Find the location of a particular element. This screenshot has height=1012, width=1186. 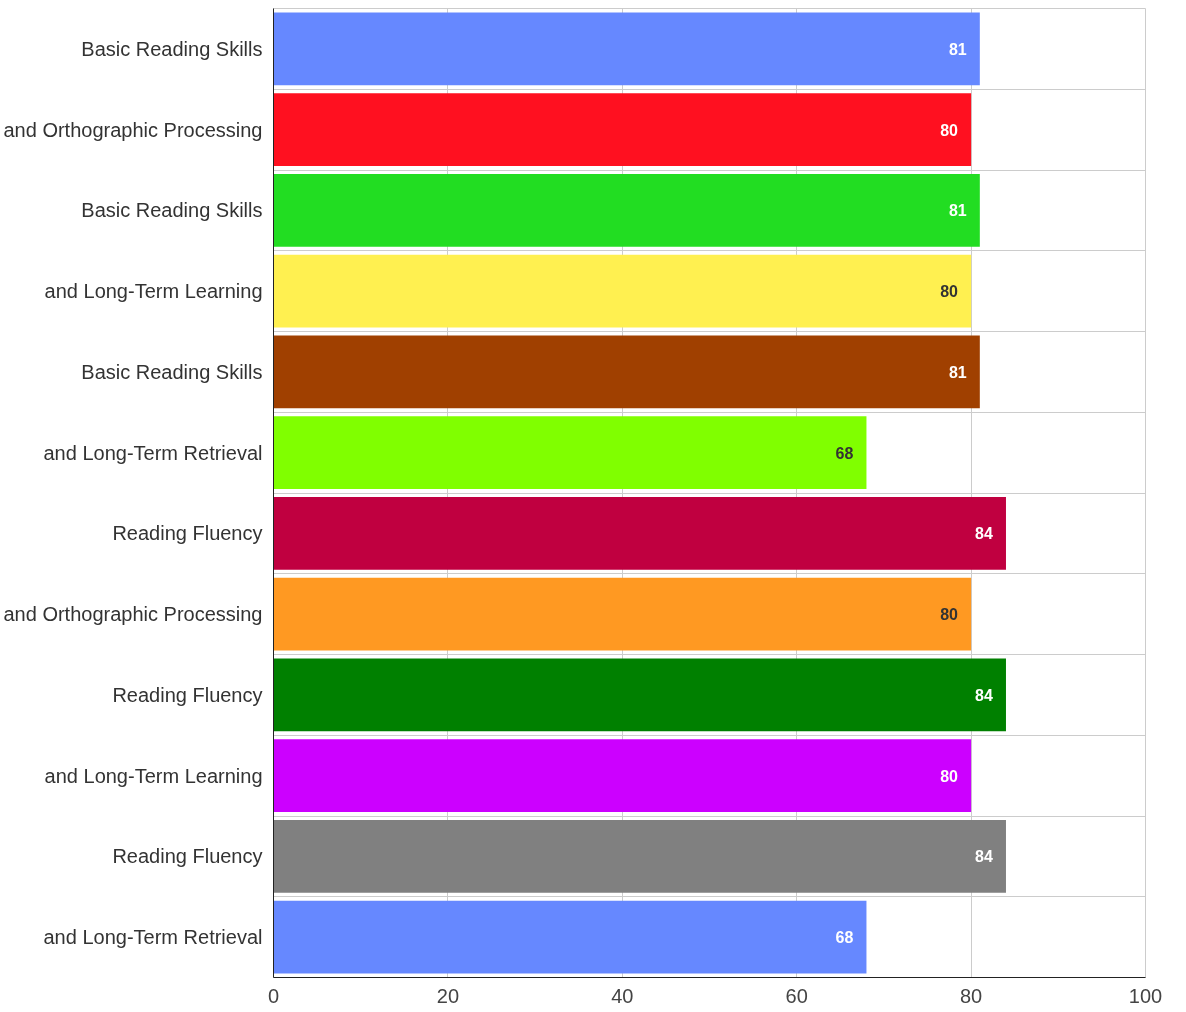

x-tick-label: 100 is located at coordinates (1145, 995).